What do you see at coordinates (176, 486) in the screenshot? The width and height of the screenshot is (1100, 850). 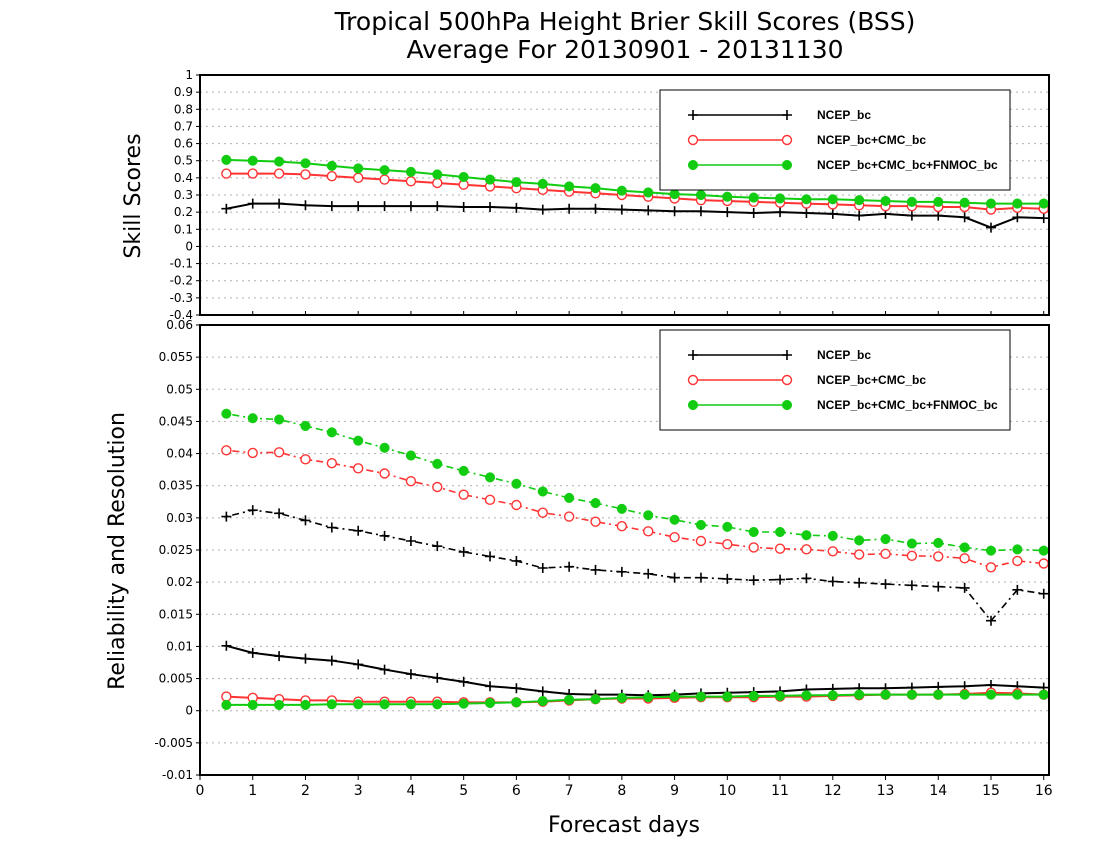 I see `bottom-y-tick-label: 0.035` at bounding box center [176, 486].